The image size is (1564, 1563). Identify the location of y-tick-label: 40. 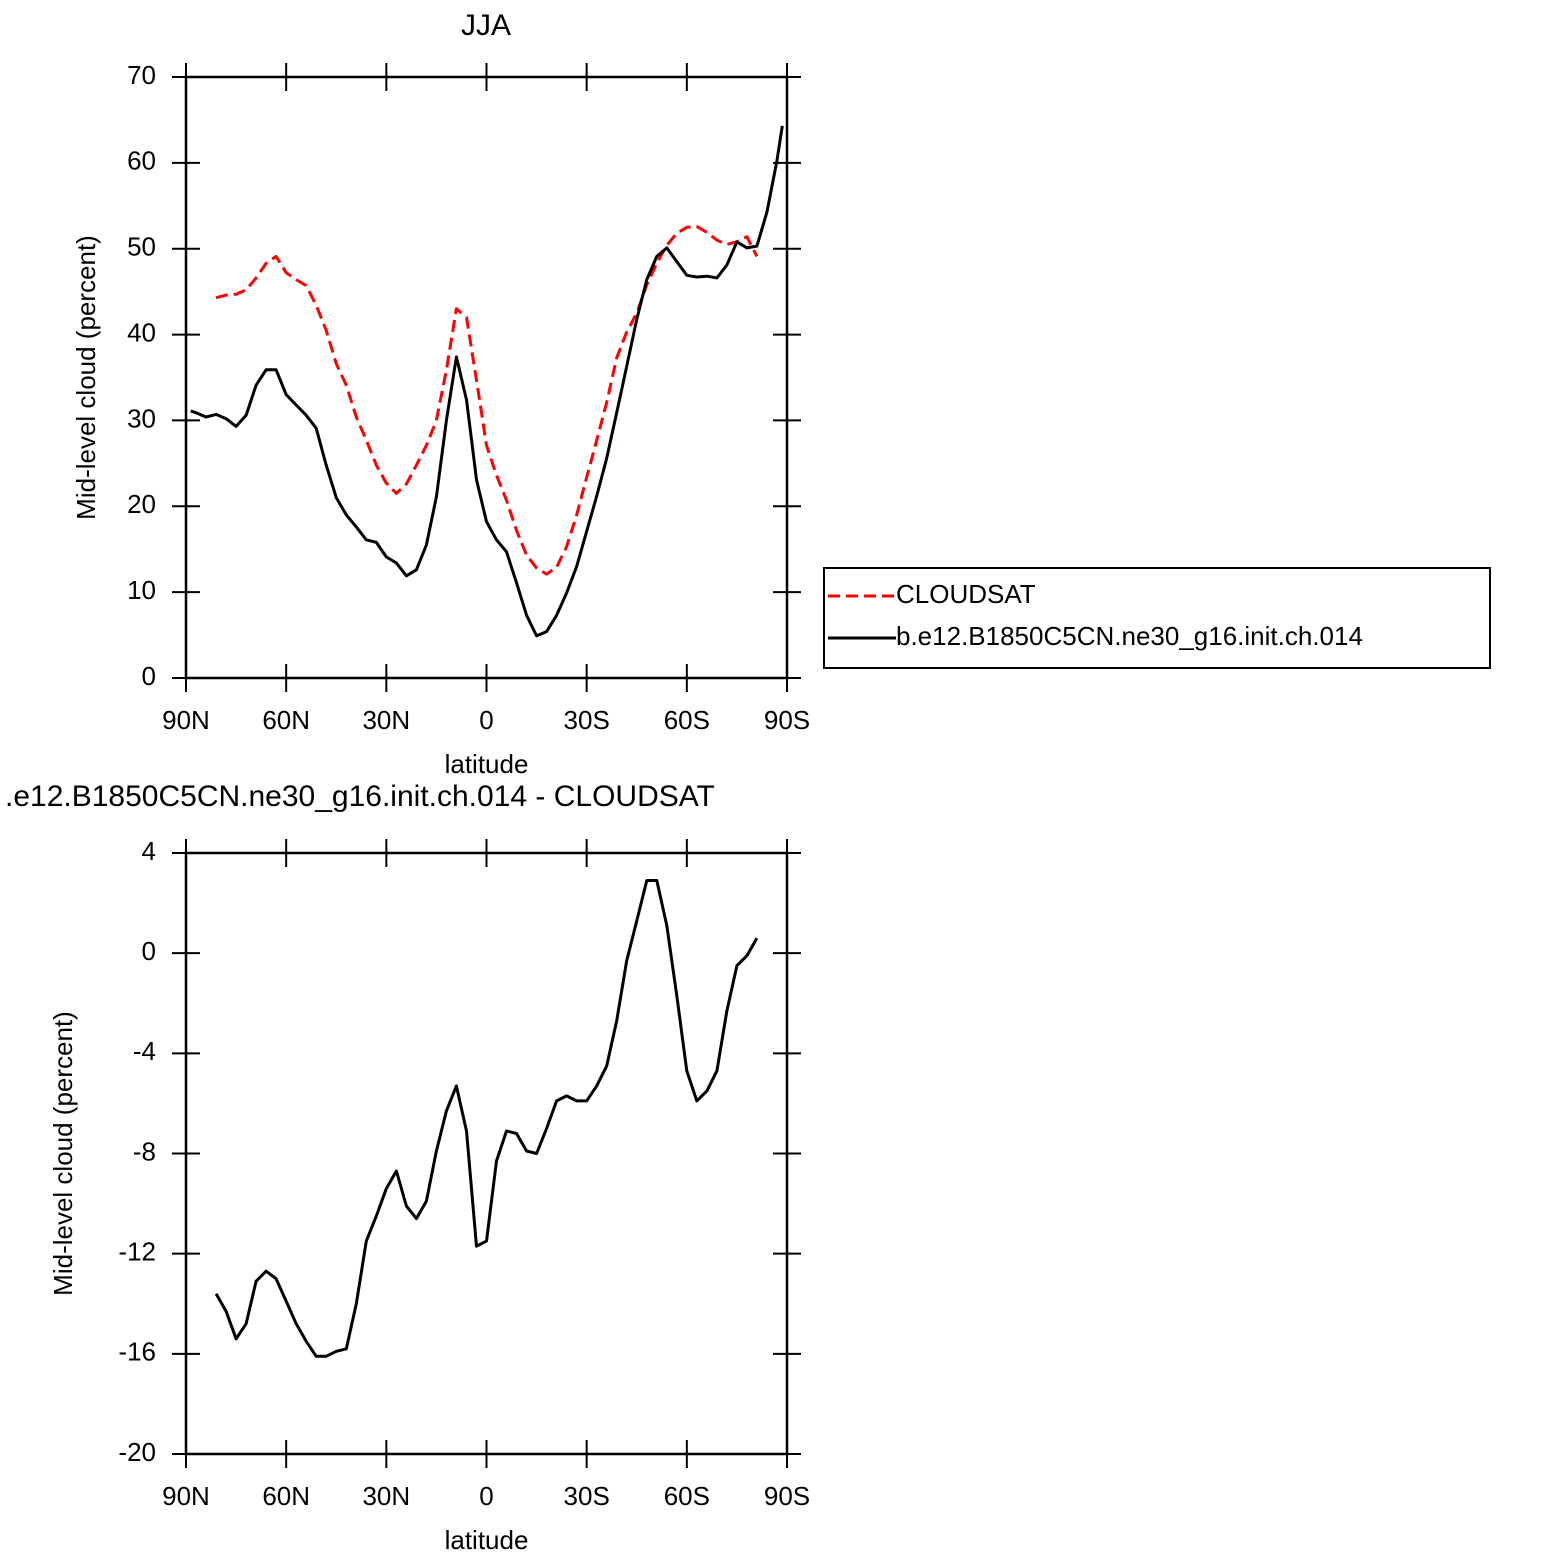
(141, 332).